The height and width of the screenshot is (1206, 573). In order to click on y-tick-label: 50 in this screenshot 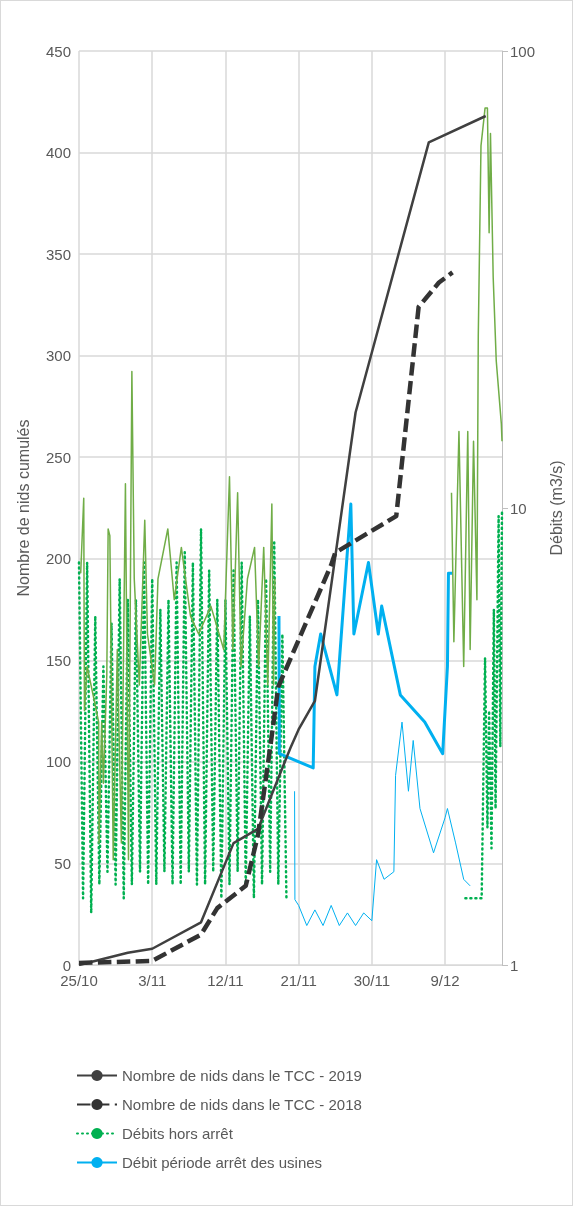, I will do `click(62, 863)`.